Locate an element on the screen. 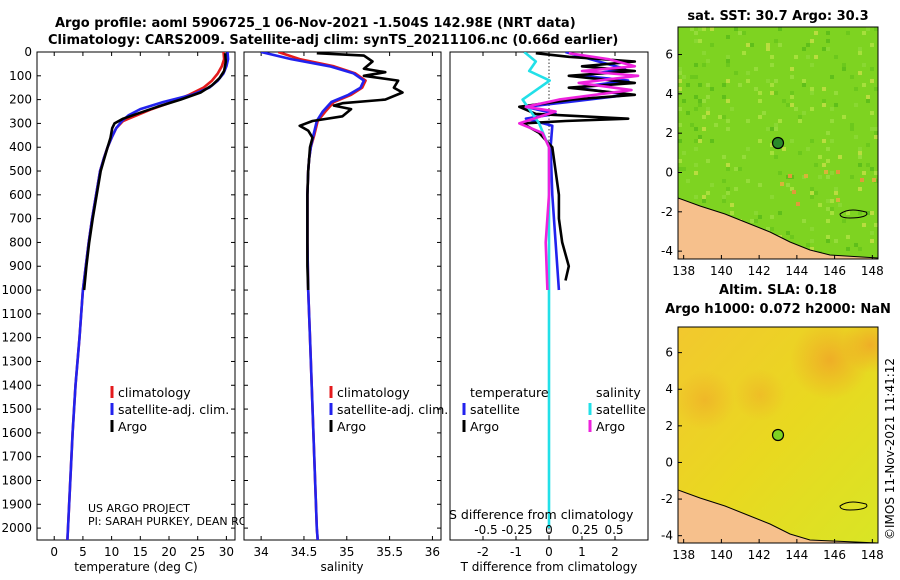 The width and height of the screenshot is (900, 580). y-tick-label: 0 is located at coordinates (28, 52).